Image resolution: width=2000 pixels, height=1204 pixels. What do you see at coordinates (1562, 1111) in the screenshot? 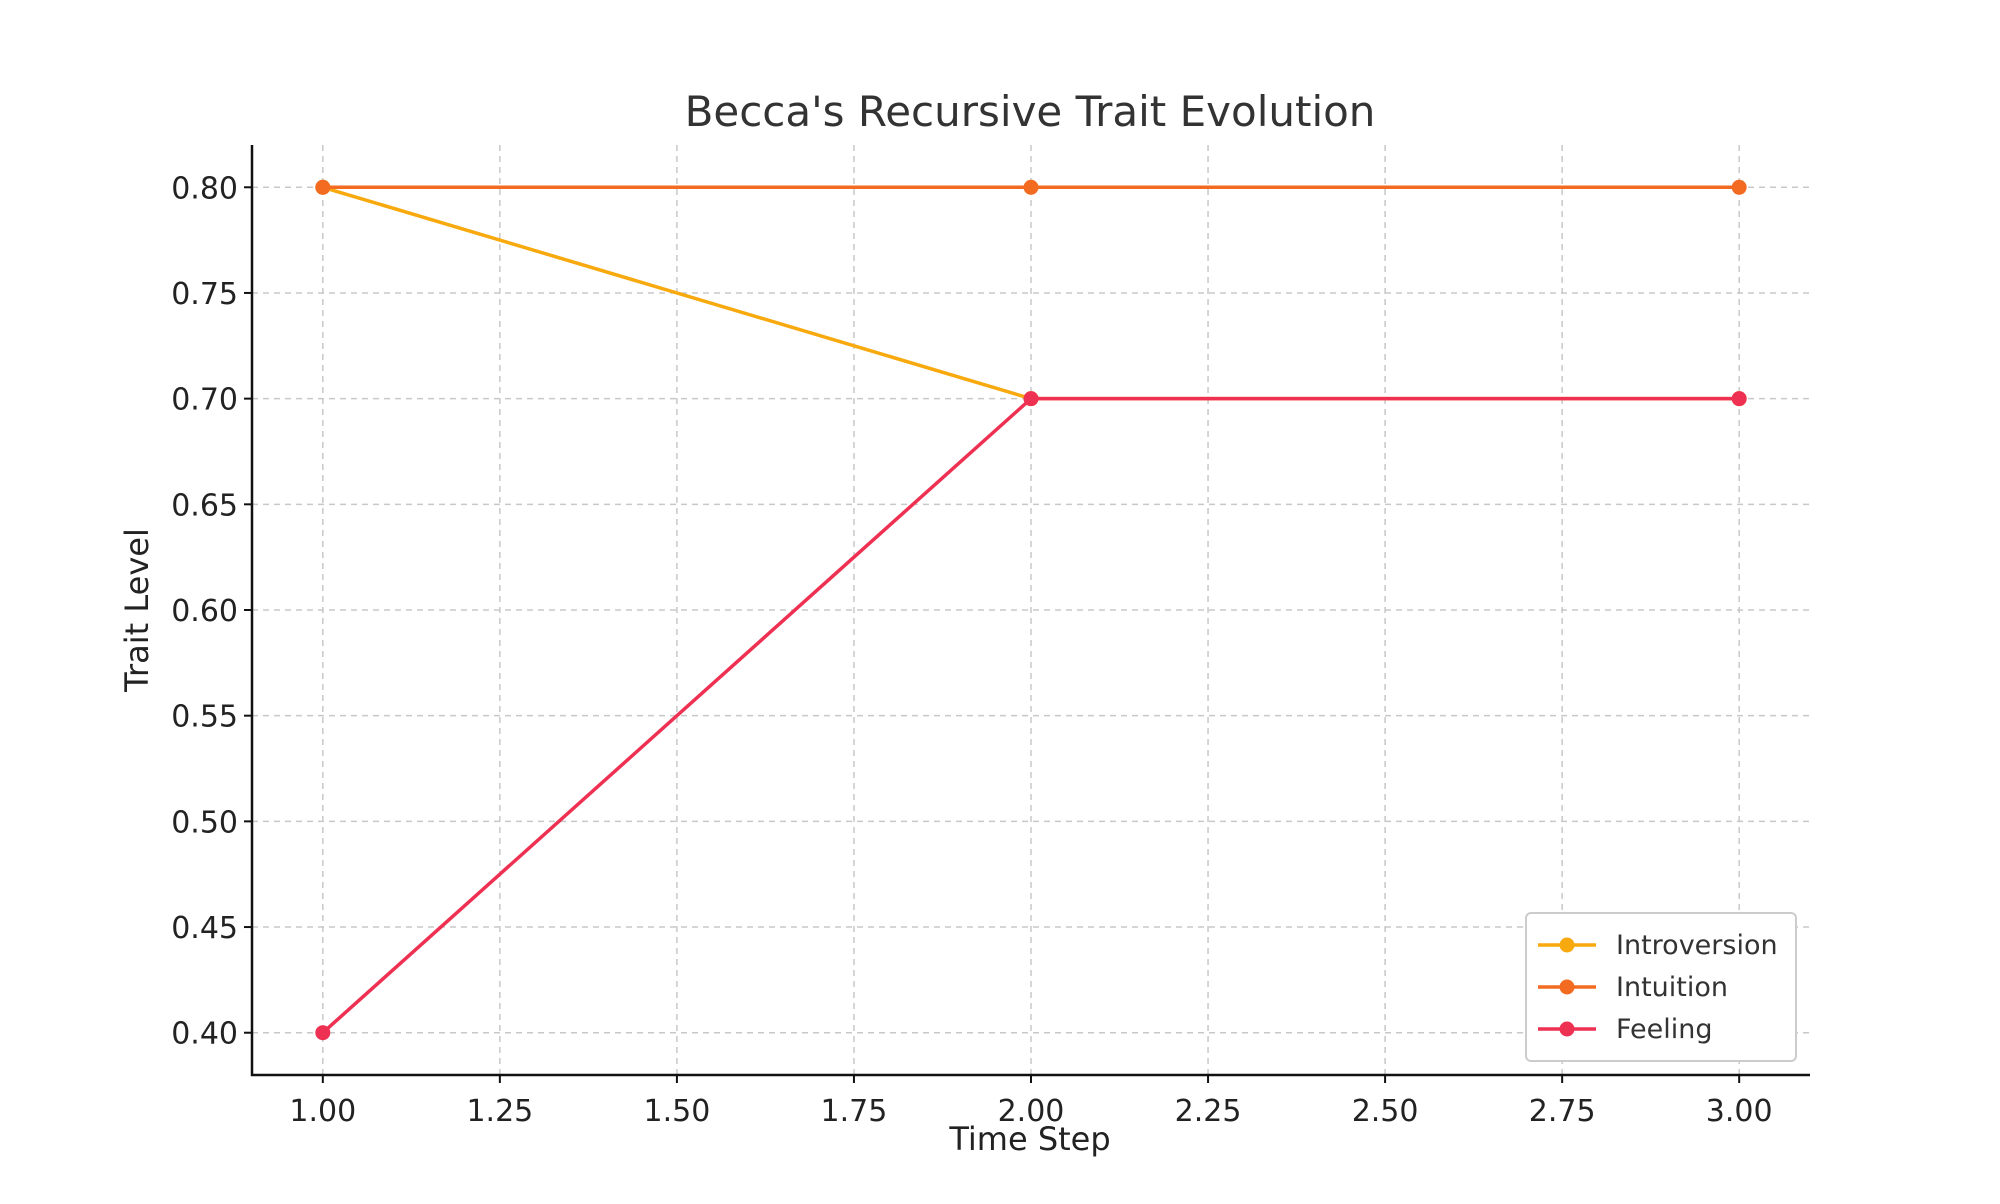
I see `x-tick-label: 2.75` at bounding box center [1562, 1111].